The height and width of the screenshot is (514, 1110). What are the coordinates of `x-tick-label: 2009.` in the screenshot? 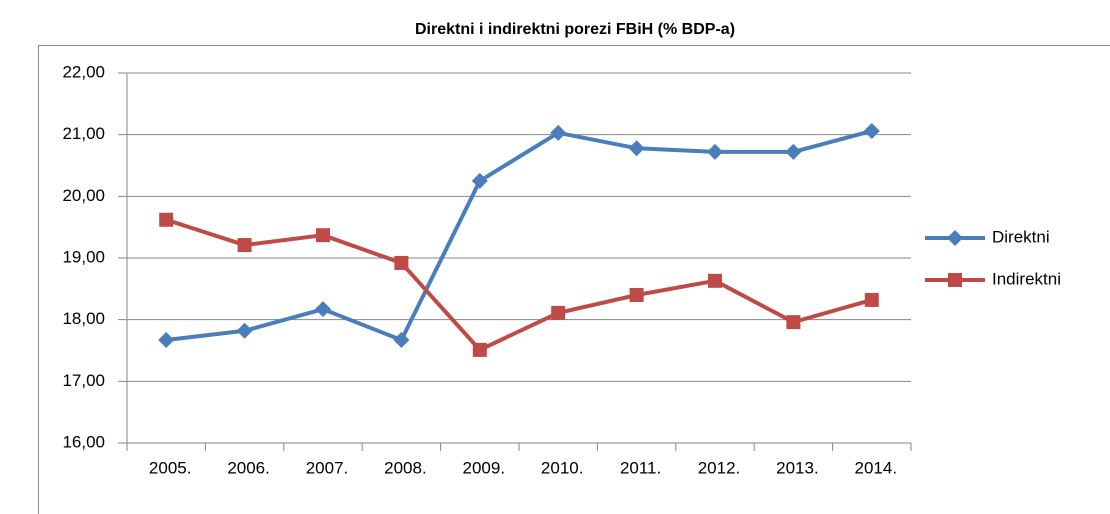 It's located at (484, 467).